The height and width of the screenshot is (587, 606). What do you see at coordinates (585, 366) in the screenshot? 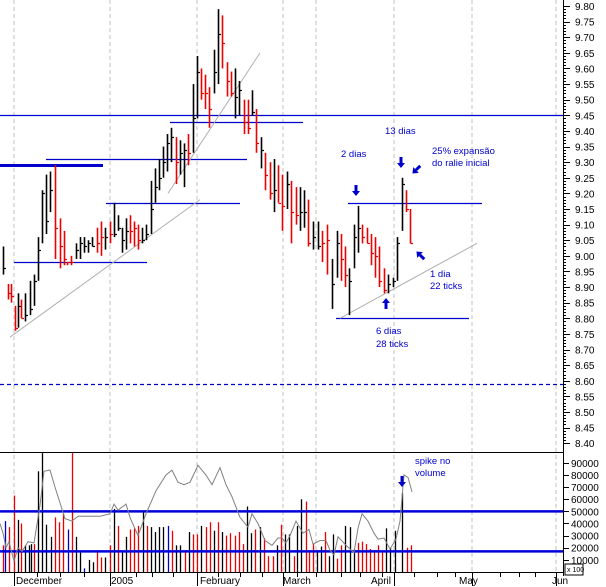
I see `price-label: 8.65` at bounding box center [585, 366].